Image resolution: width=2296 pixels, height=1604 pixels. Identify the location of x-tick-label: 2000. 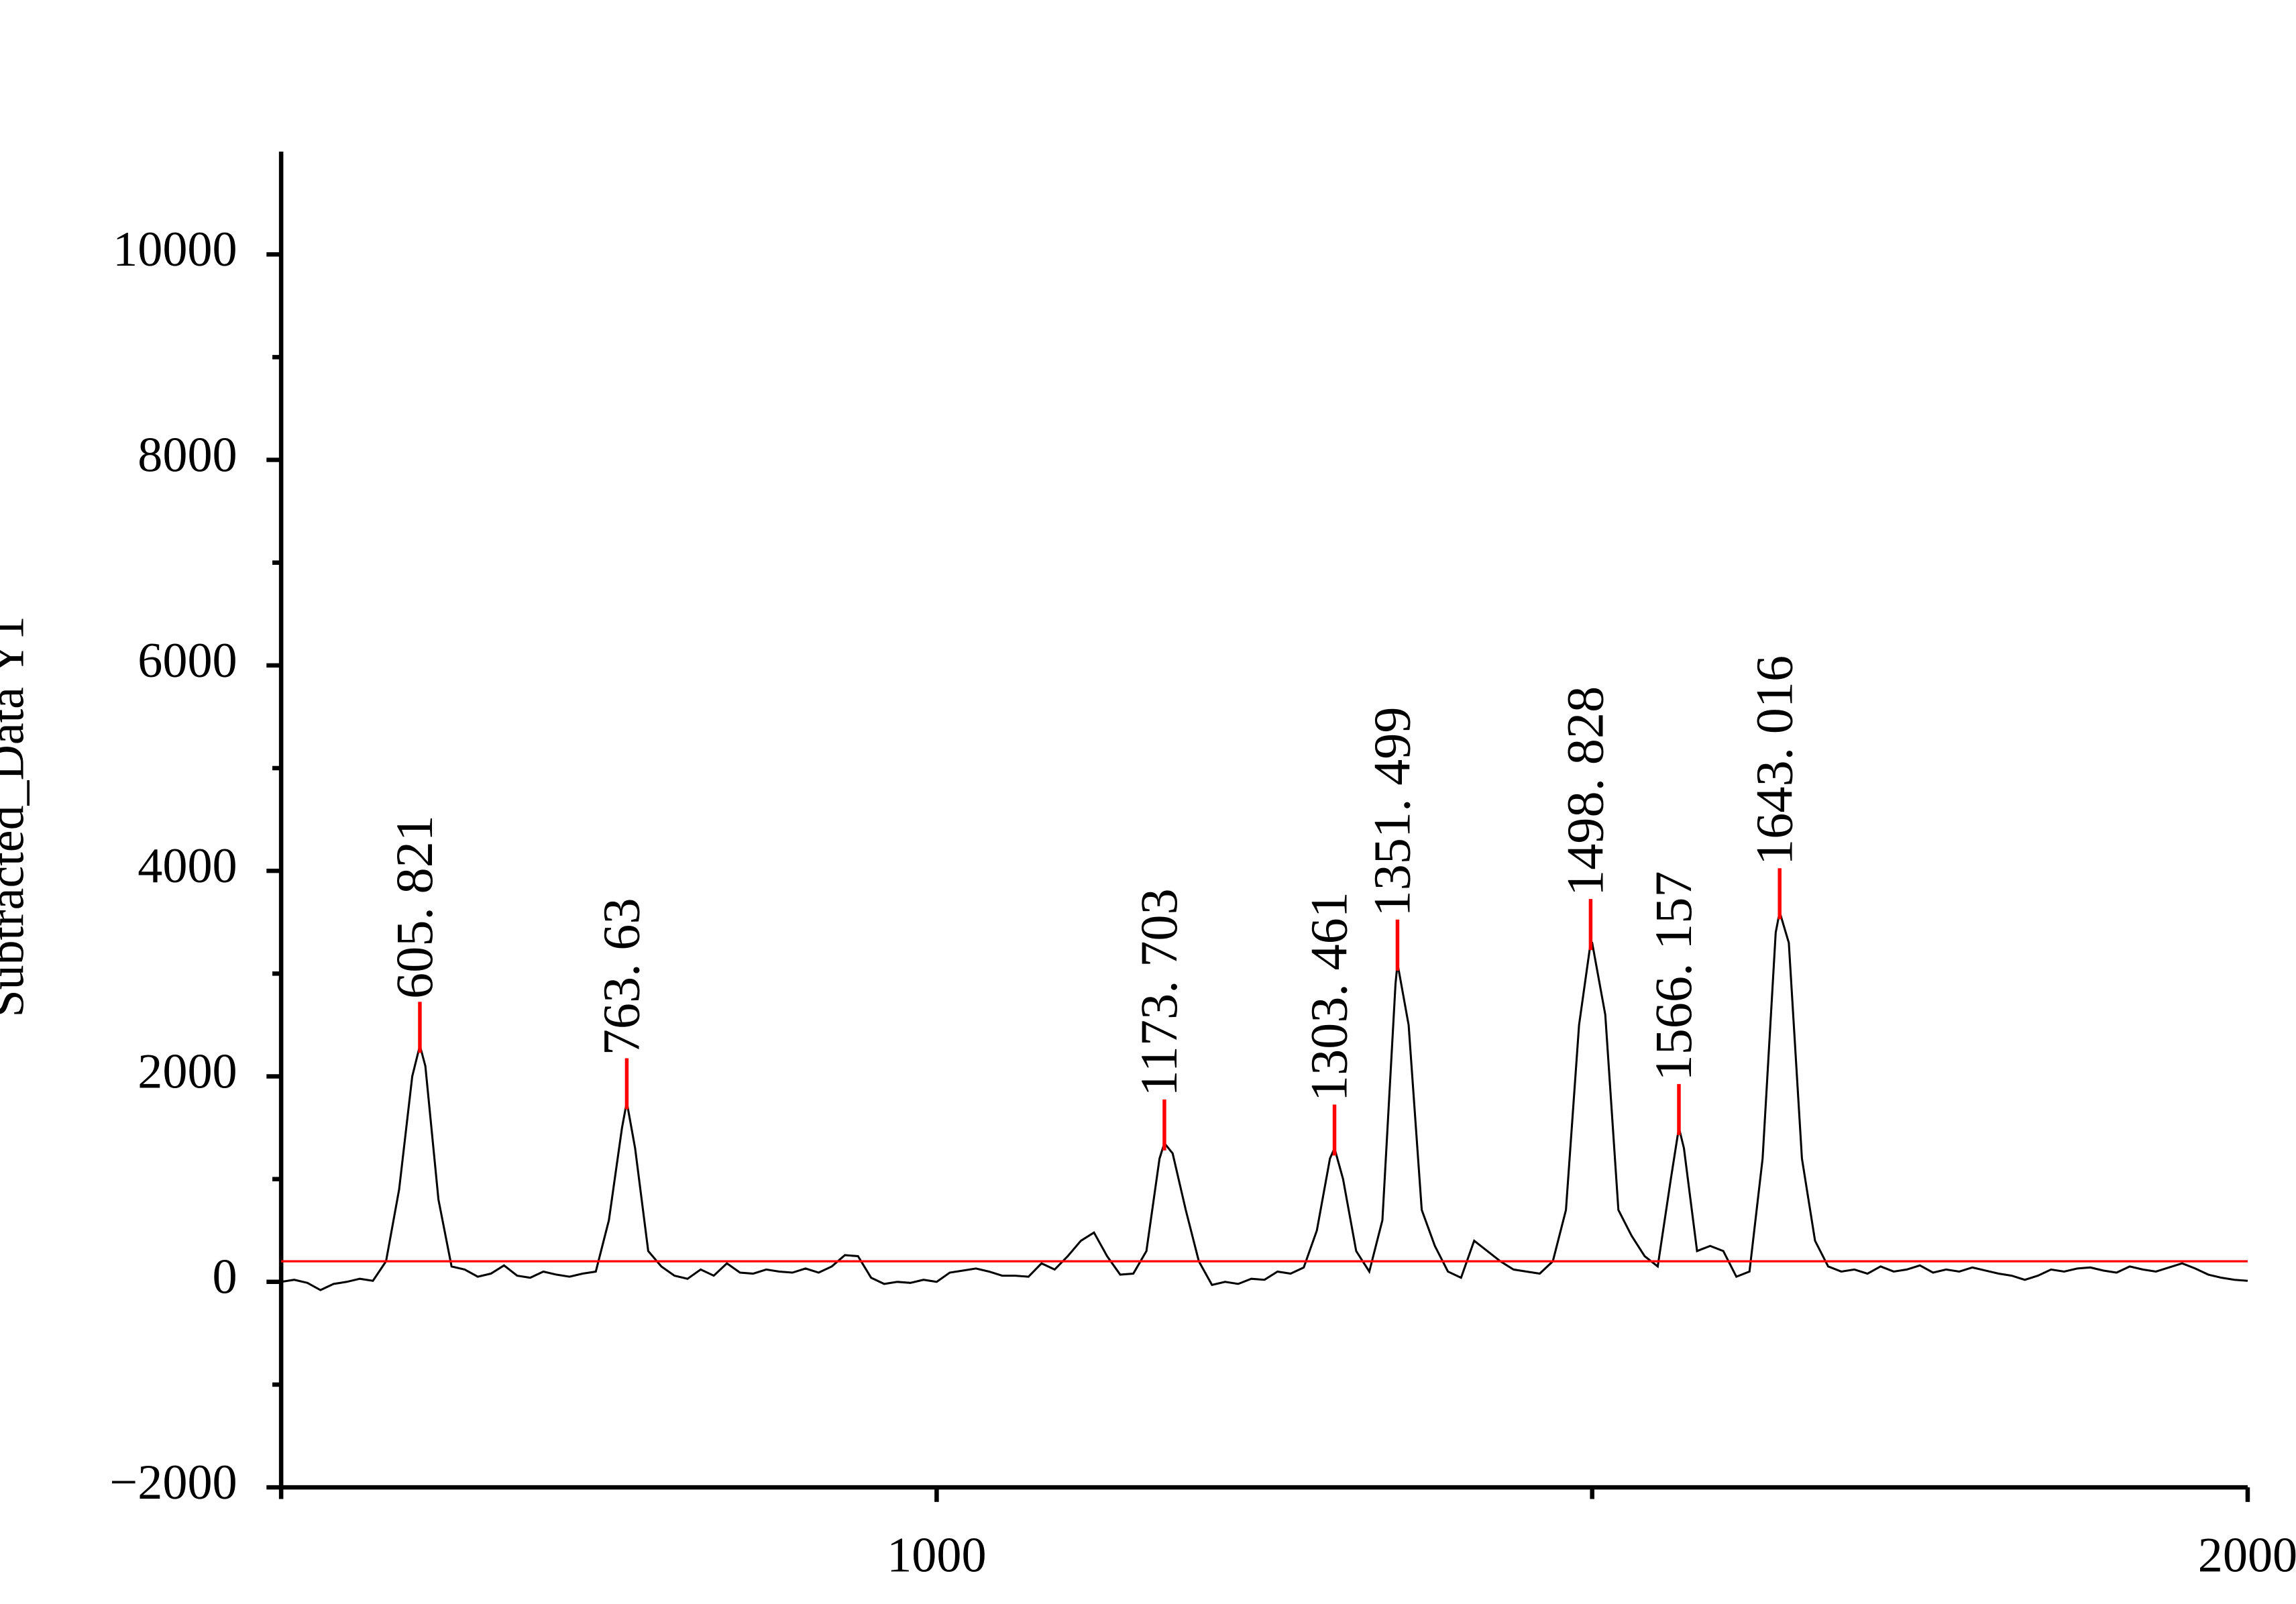
(2247, 1555).